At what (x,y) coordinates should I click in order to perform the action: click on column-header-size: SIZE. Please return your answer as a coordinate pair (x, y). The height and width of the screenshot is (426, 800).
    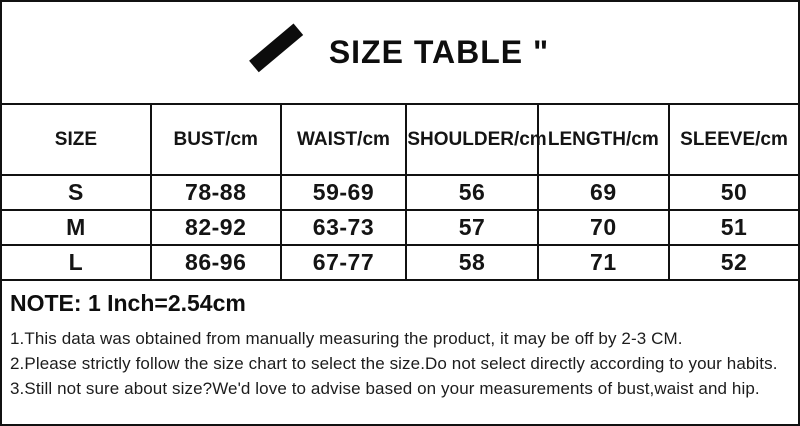
    Looking at the image, I should click on (77, 139).